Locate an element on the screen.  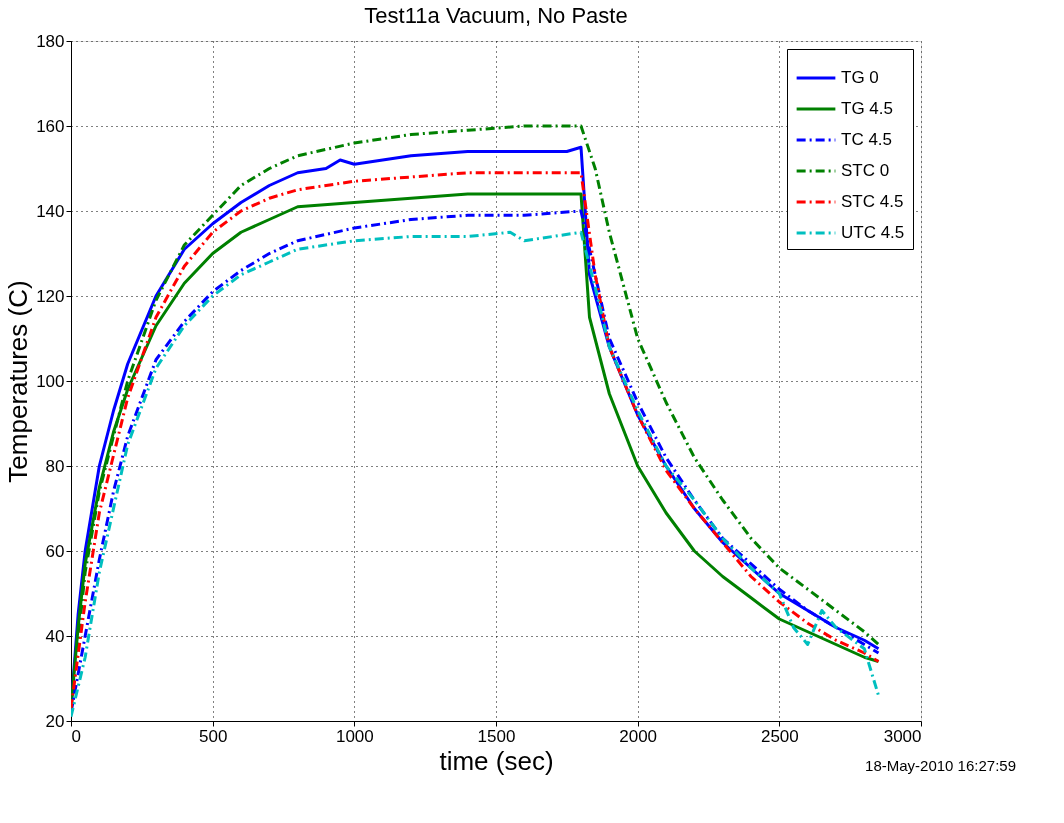
y-tick-label: 120 is located at coordinates (50, 296).